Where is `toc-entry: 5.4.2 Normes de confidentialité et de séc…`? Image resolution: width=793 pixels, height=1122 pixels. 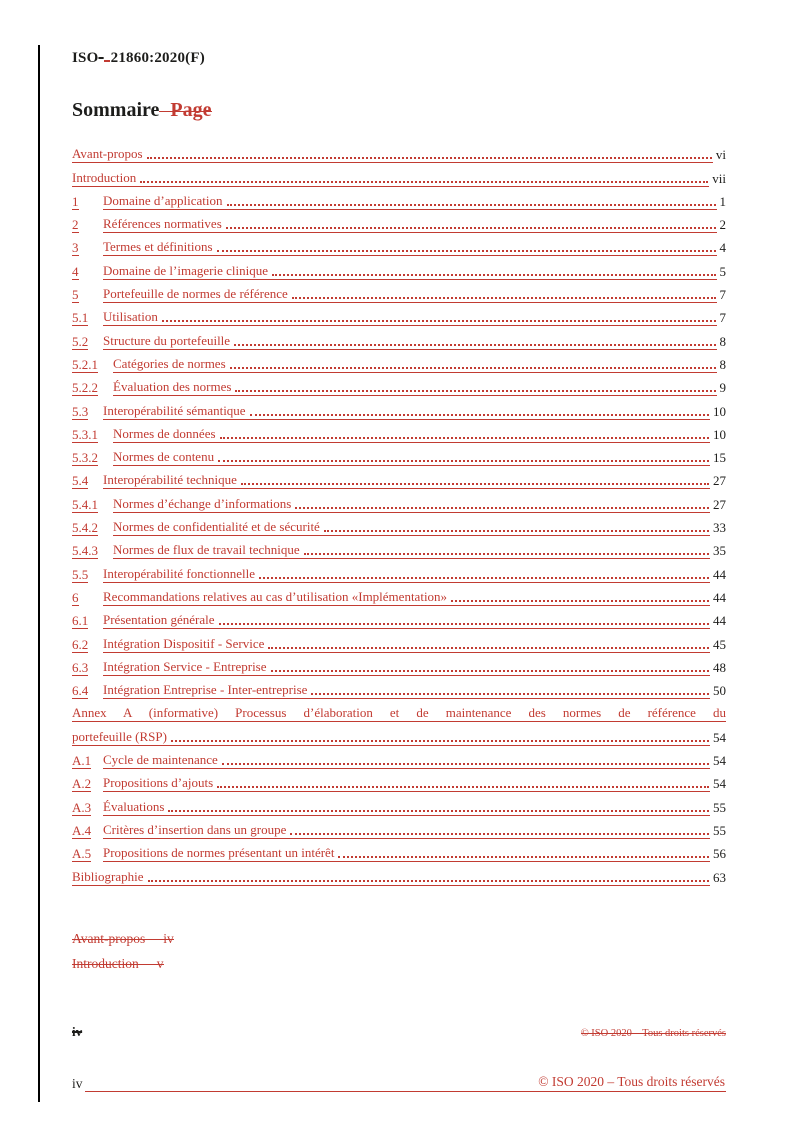 toc-entry: 5.4.2 Normes de confidentialité et de séc… is located at coordinates (399, 525).